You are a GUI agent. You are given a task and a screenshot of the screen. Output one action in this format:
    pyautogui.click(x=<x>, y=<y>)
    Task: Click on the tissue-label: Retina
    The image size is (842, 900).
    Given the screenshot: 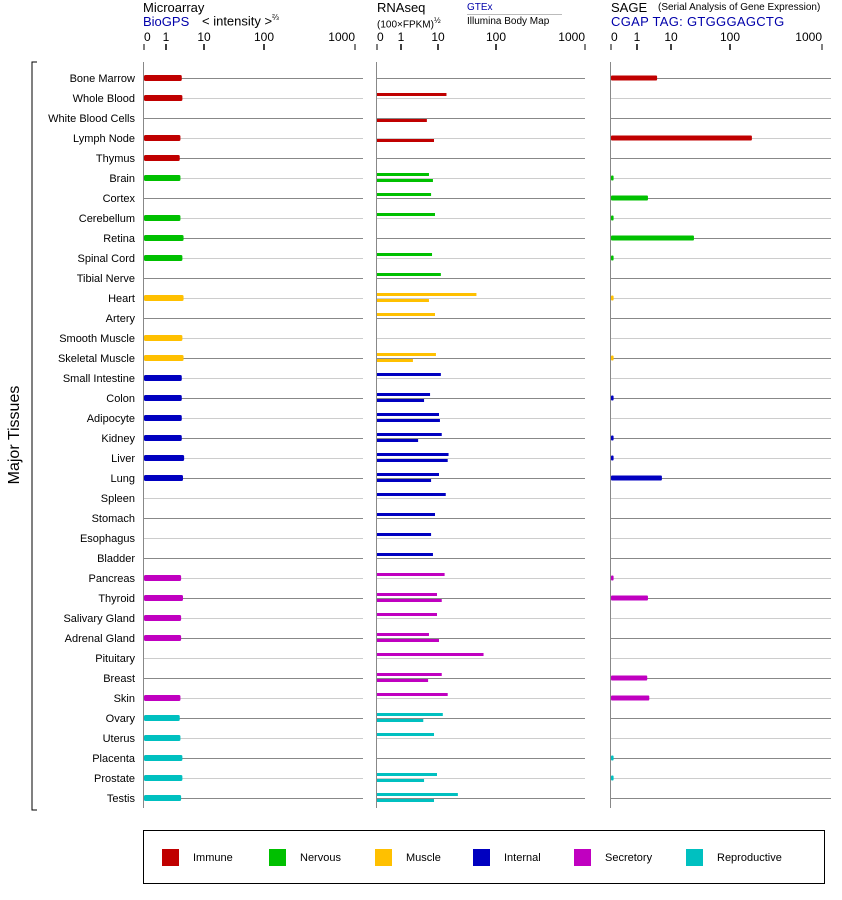 What is the action you would take?
    pyautogui.click(x=119, y=239)
    